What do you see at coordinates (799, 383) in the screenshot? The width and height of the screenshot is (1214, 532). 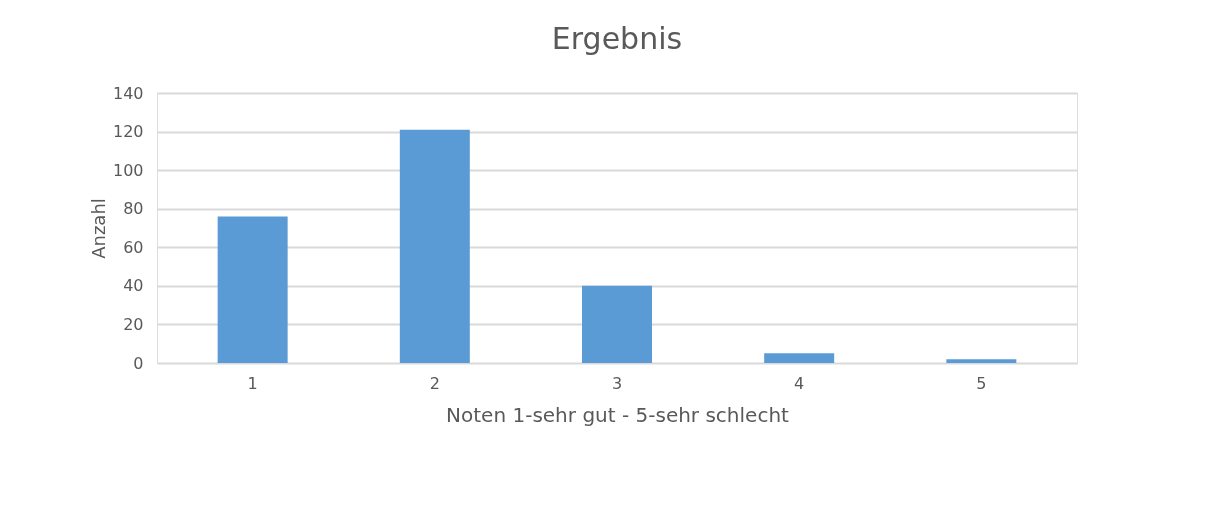 I see `x-tick-label: 4` at bounding box center [799, 383].